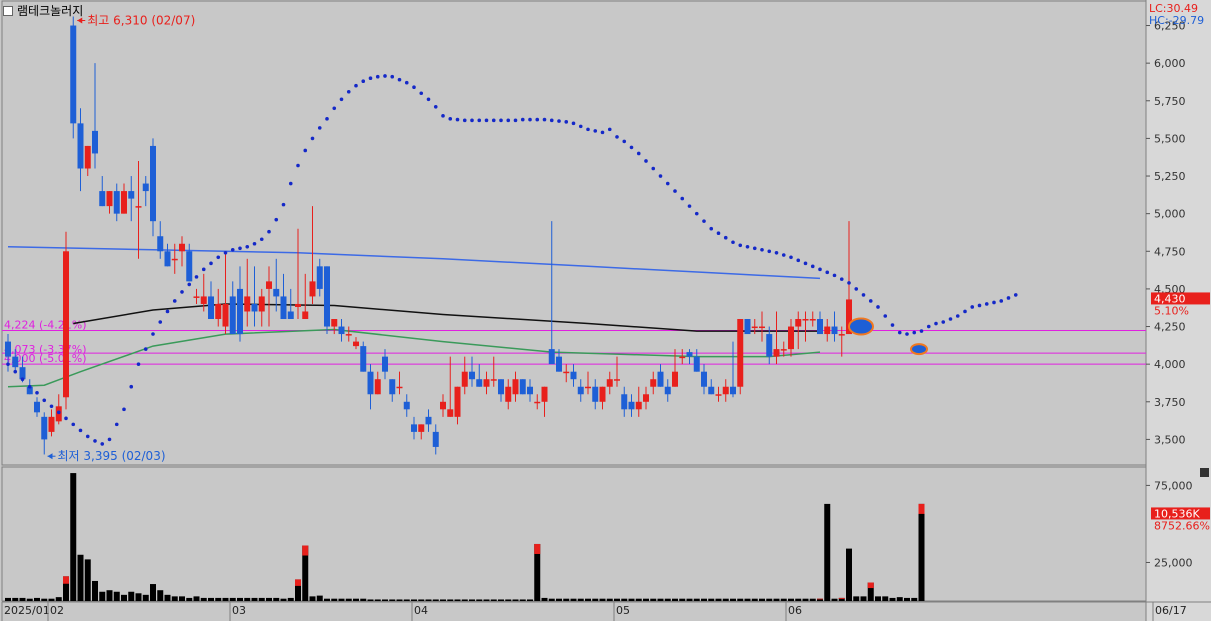 The image size is (1211, 621). I want to click on hc-indicator: HC:-29.79, so click(1176, 20).